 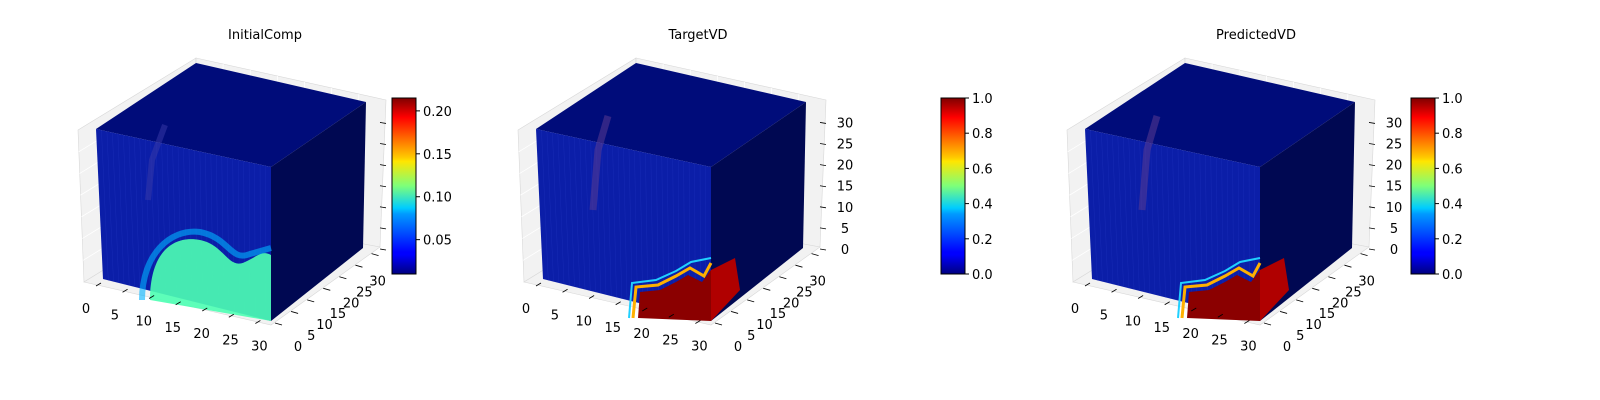 I want to click on x-tick-label: 25, so click(x=670, y=340).